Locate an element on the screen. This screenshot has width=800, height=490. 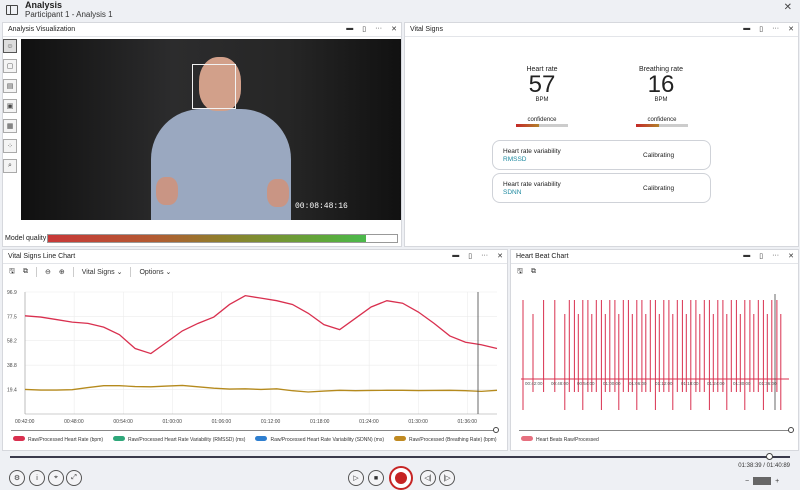
panel-header: Analysis Visualization ▬ ▯ ··· ✕ is located at coordinates (202, 30).